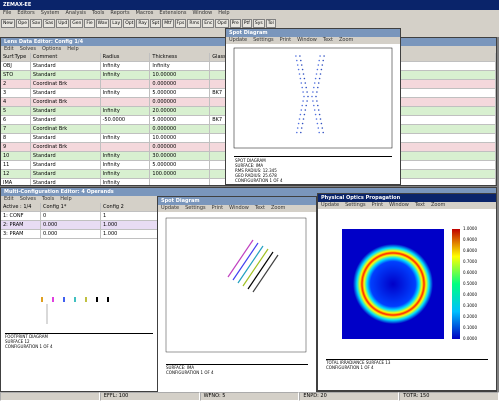 This screenshot has height=401, width=499. What do you see at coordinates (449, 396) in the screenshot?
I see `status-field: TOTR: 150` at bounding box center [449, 396].